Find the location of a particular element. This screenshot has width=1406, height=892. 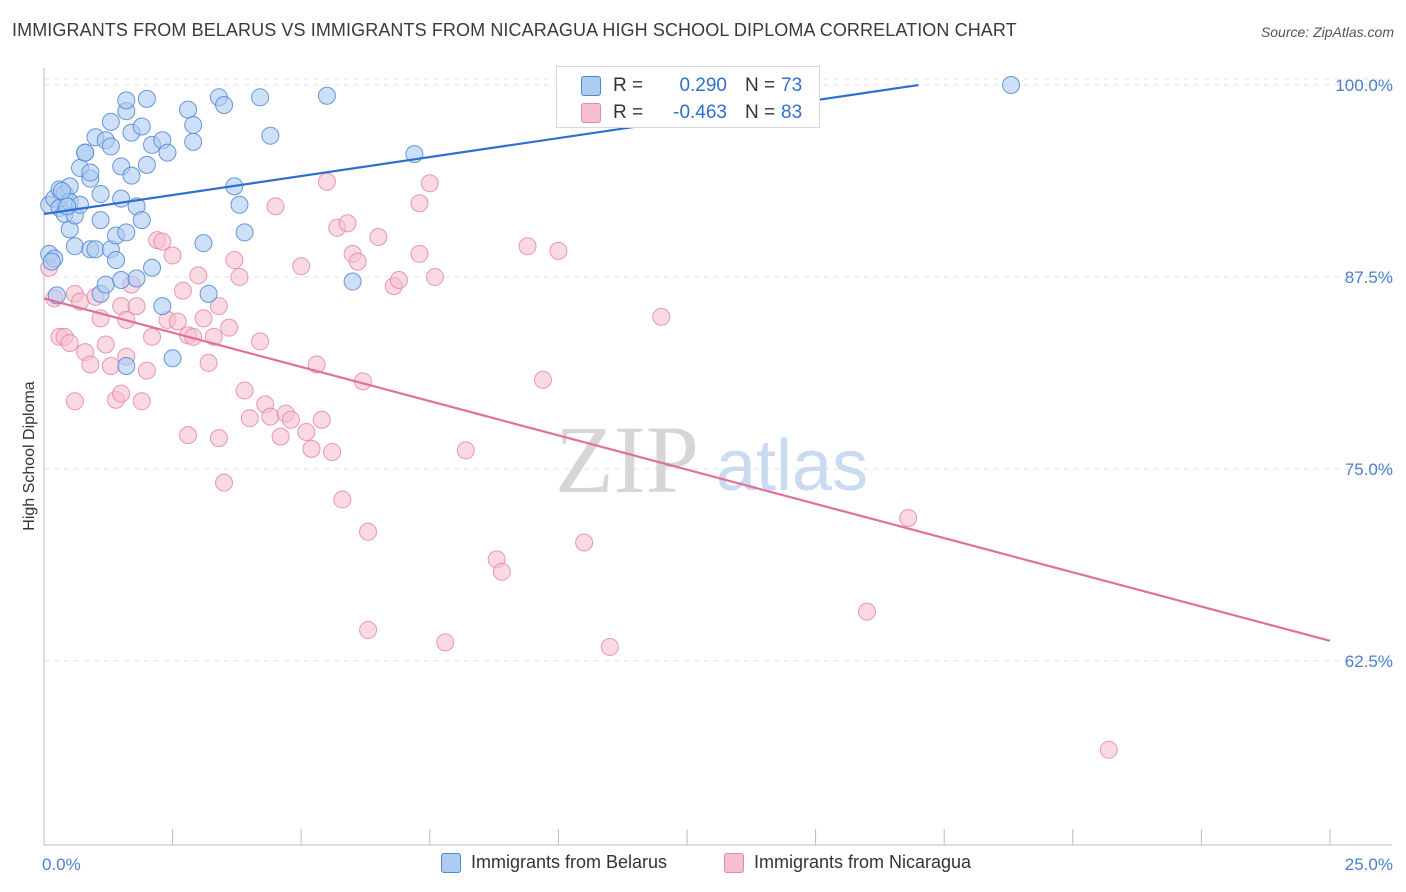

legend-item-nicaragua: Immigrants from Nicaragua is located at coordinates (847, 862).